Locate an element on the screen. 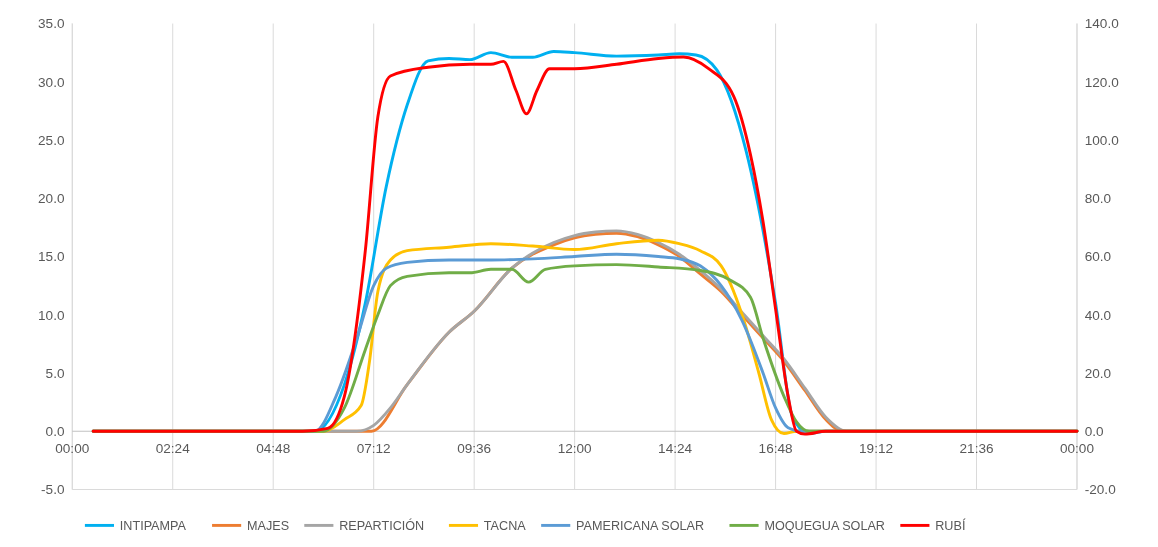 This screenshot has width=1158, height=547. x-tick-label: 12:00 is located at coordinates (575, 448).